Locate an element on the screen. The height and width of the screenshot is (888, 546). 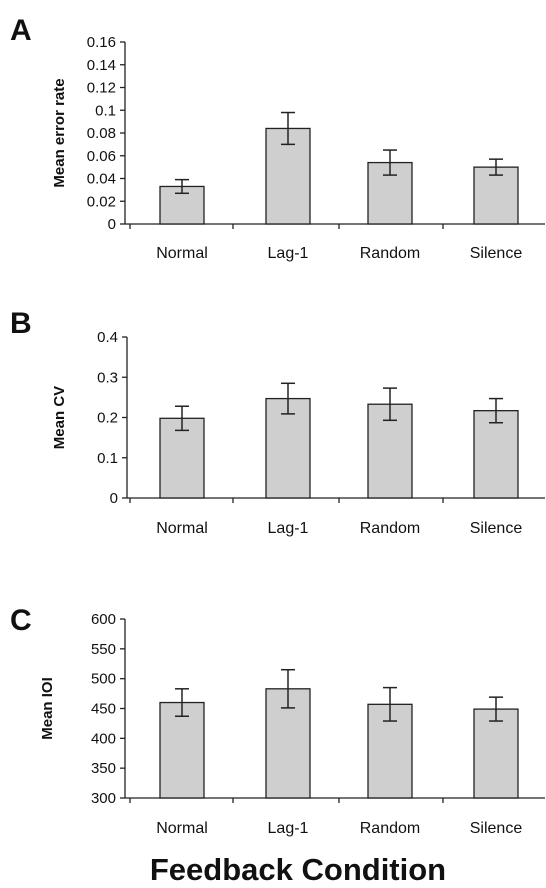
y-axis-label: Mean IOI is located at coordinates (47, 708).